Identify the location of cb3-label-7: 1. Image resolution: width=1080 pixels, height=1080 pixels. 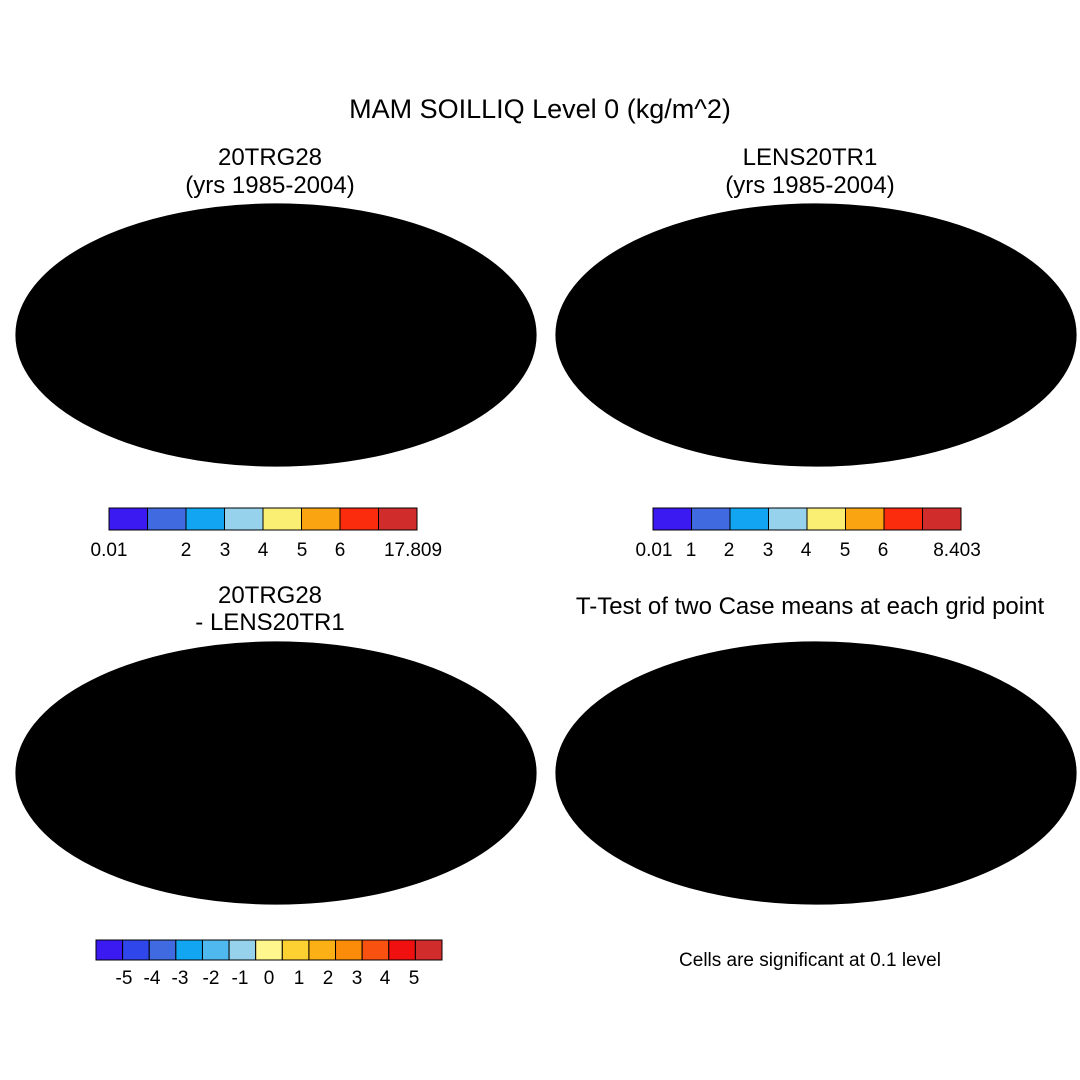
(299, 978).